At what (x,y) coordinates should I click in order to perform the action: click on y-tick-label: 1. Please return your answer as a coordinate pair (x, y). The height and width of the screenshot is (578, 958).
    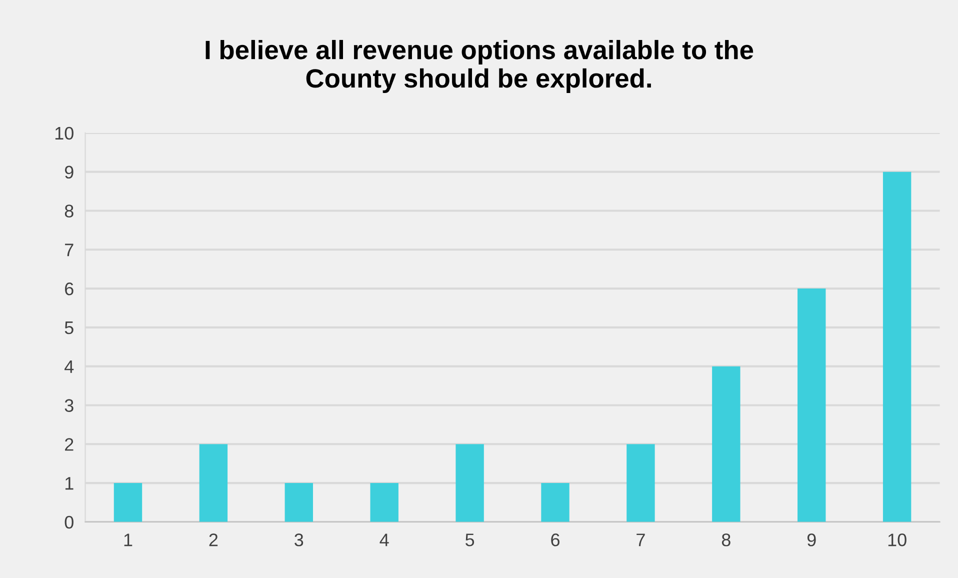
    Looking at the image, I should click on (69, 483).